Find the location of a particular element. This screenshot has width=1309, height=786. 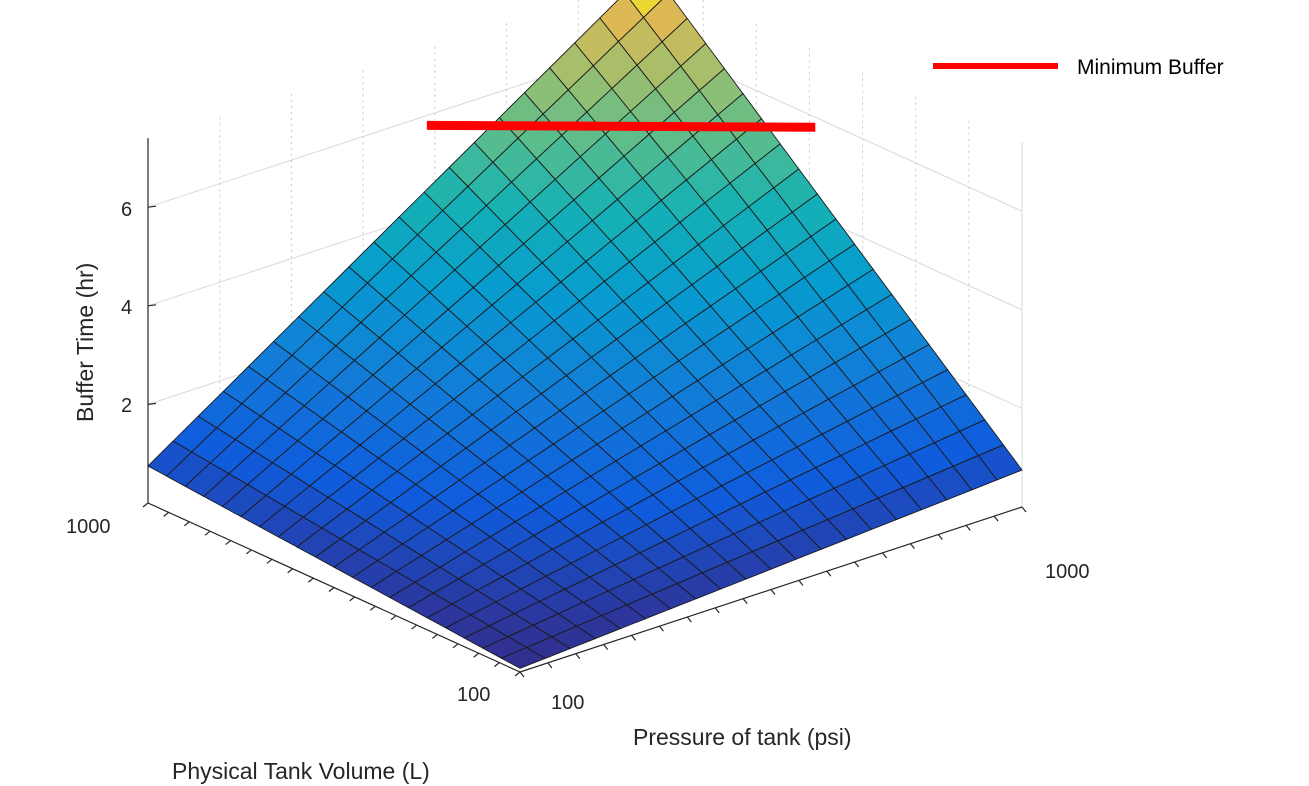

x-tick-label-min: 100 is located at coordinates (567, 703).